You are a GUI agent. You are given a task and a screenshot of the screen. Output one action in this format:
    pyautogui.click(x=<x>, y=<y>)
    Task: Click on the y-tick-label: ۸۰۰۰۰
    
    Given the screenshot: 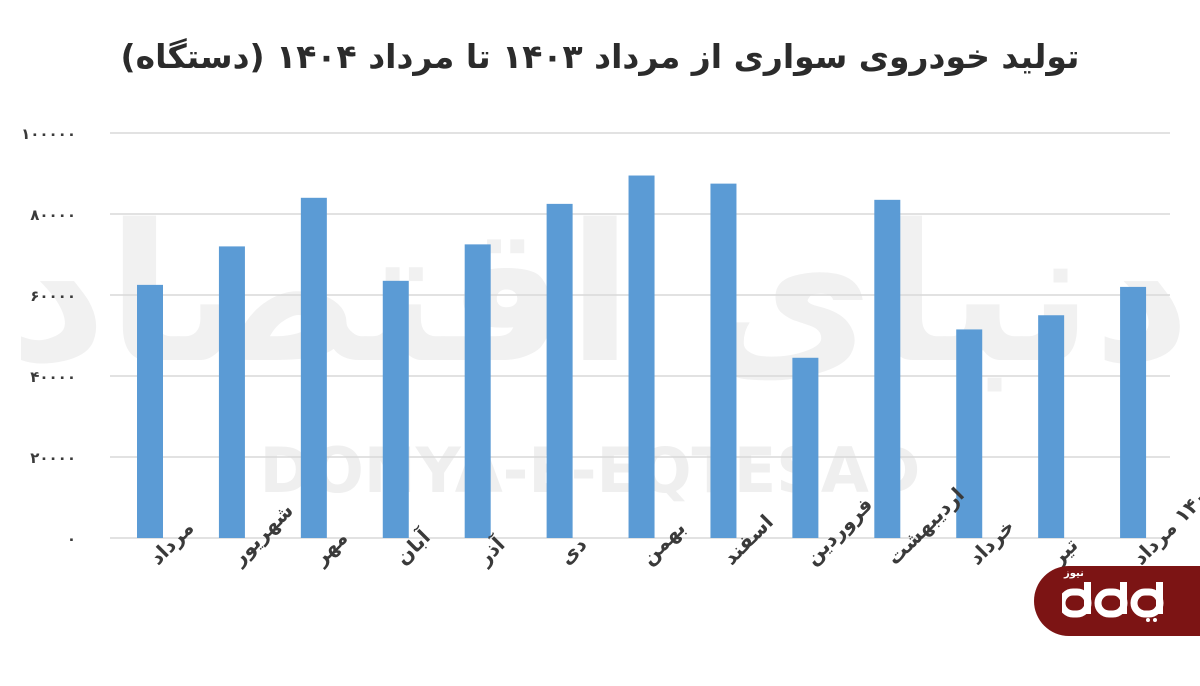 What is the action you would take?
    pyautogui.click(x=53, y=215)
    